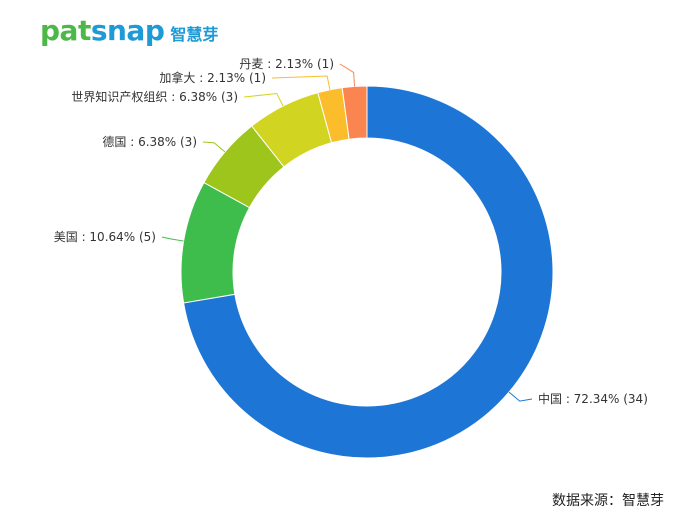  What do you see at coordinates (608, 501) in the screenshot?
I see `data-source-note: 数据来源：智慧芽` at bounding box center [608, 501].